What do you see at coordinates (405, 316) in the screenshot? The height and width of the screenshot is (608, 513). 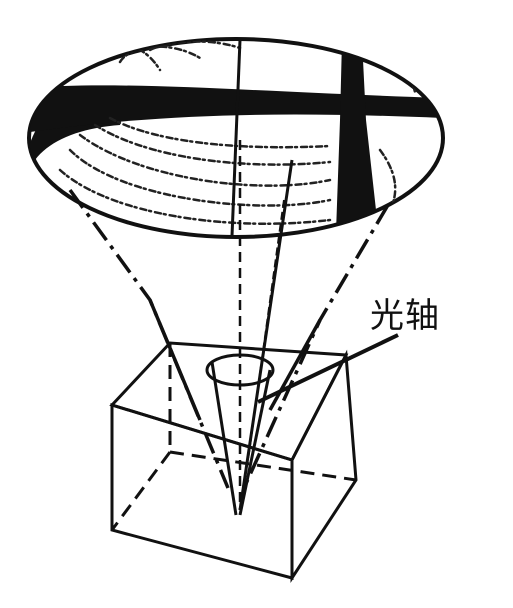 I see `optic-axis-label: 光轴` at bounding box center [405, 316].